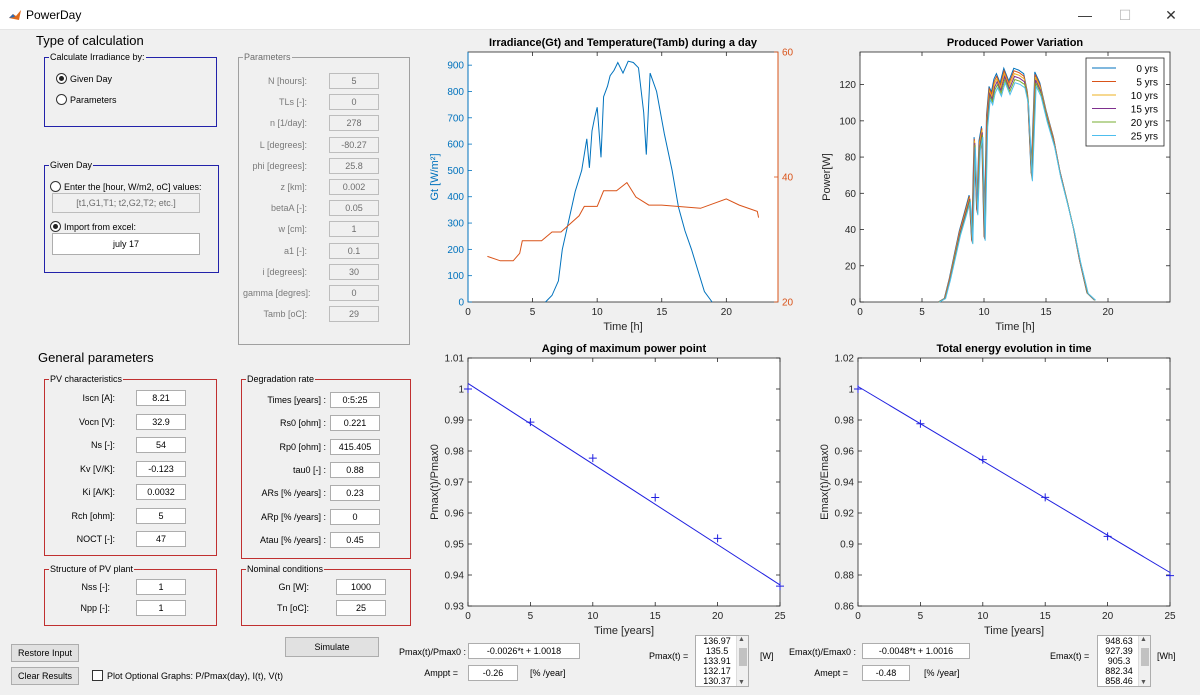 This screenshot has width=1200, height=695. I want to click on minimize-icon: —, so click(1085, 15).